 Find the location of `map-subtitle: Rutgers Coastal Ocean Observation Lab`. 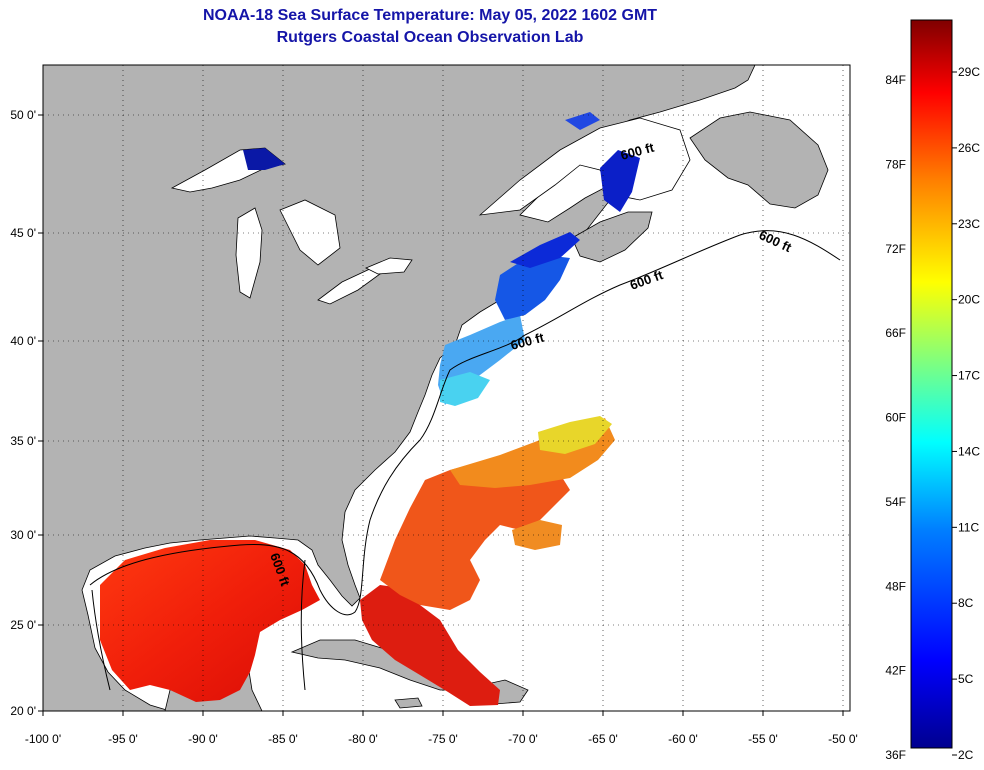

map-subtitle: Rutgers Coastal Ocean Observation Lab is located at coordinates (430, 37).